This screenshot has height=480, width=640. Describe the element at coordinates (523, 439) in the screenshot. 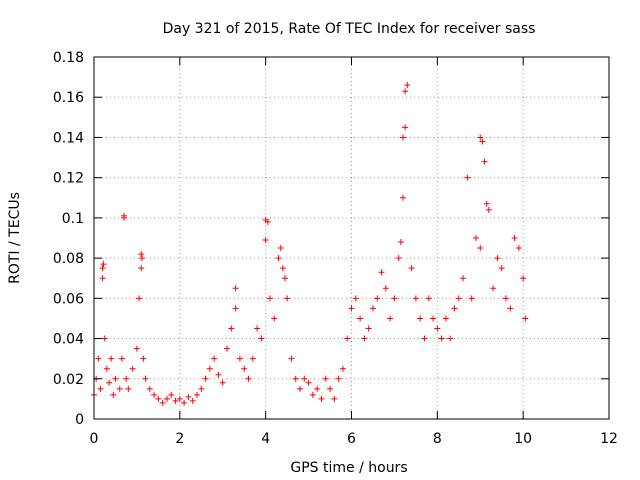

I see `x-tick-label: 10` at that location.